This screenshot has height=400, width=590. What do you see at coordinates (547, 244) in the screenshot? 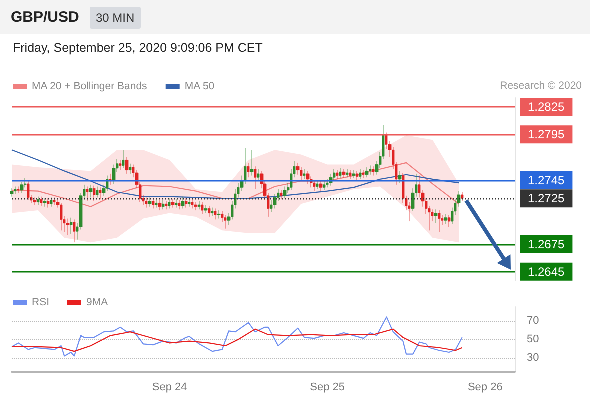
I see `y-tick-label: 1.2675` at bounding box center [547, 244].